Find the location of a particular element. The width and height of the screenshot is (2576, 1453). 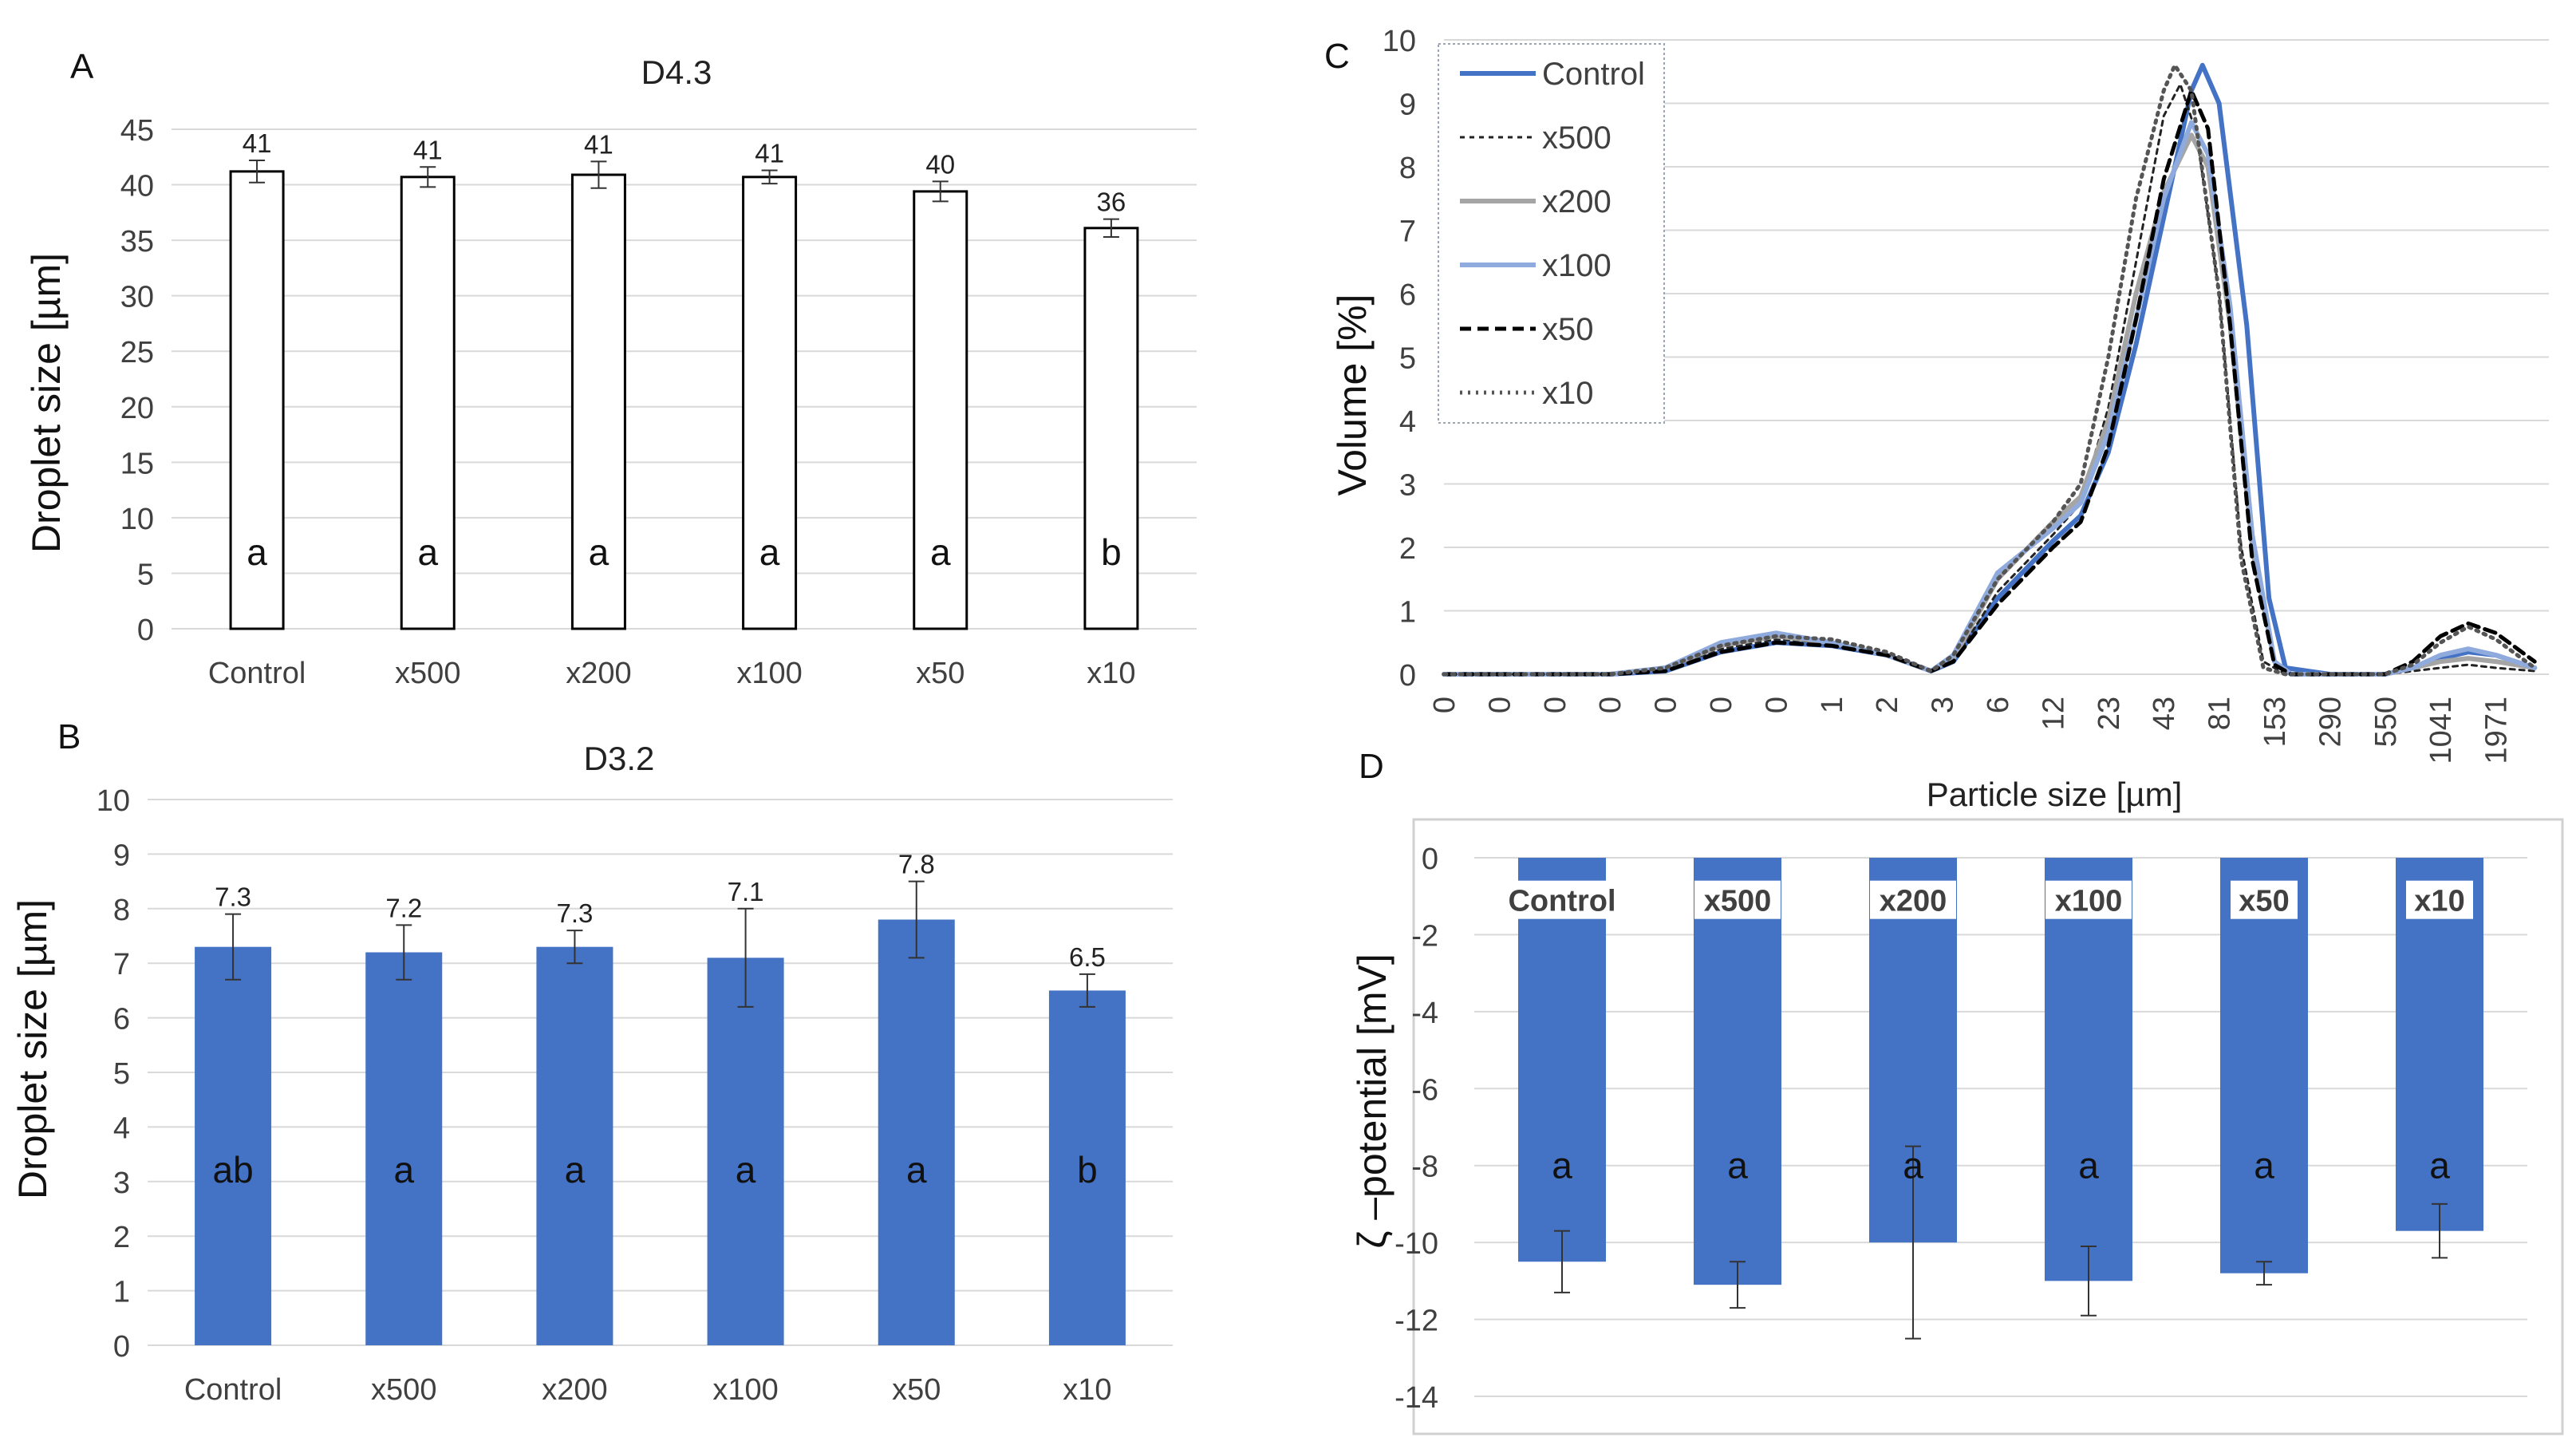

panel-a-gridlines is located at coordinates (684, 379).